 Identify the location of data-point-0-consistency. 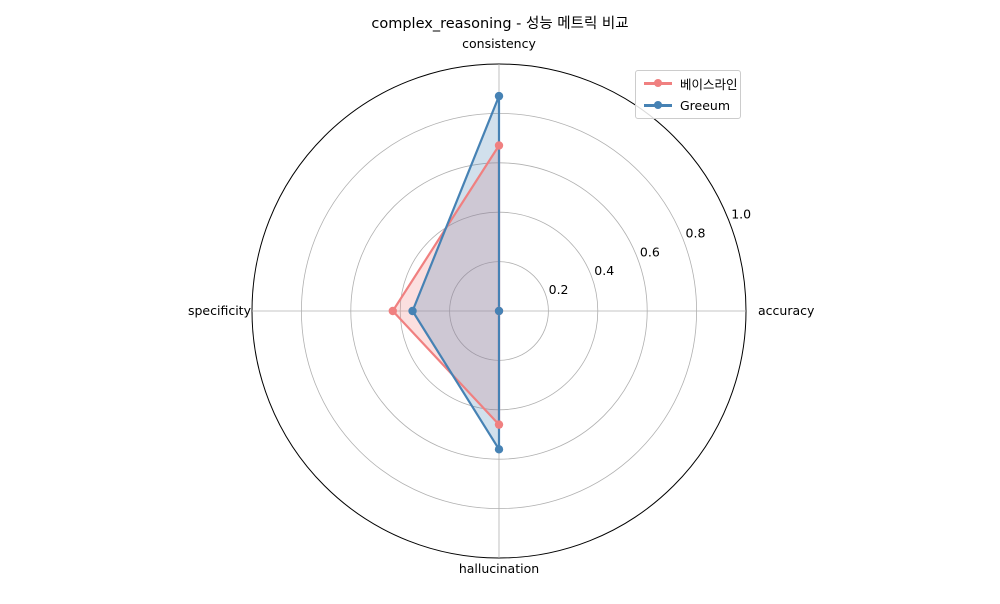
(499, 145).